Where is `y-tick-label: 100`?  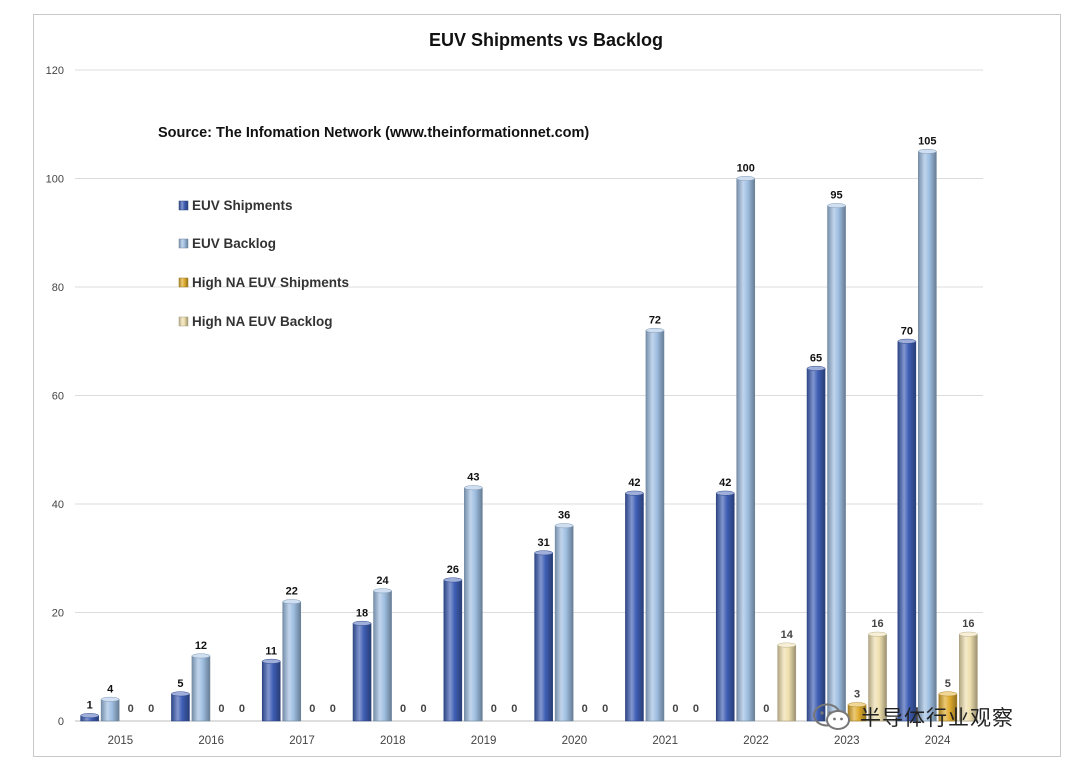
y-tick-label: 100 is located at coordinates (55, 180).